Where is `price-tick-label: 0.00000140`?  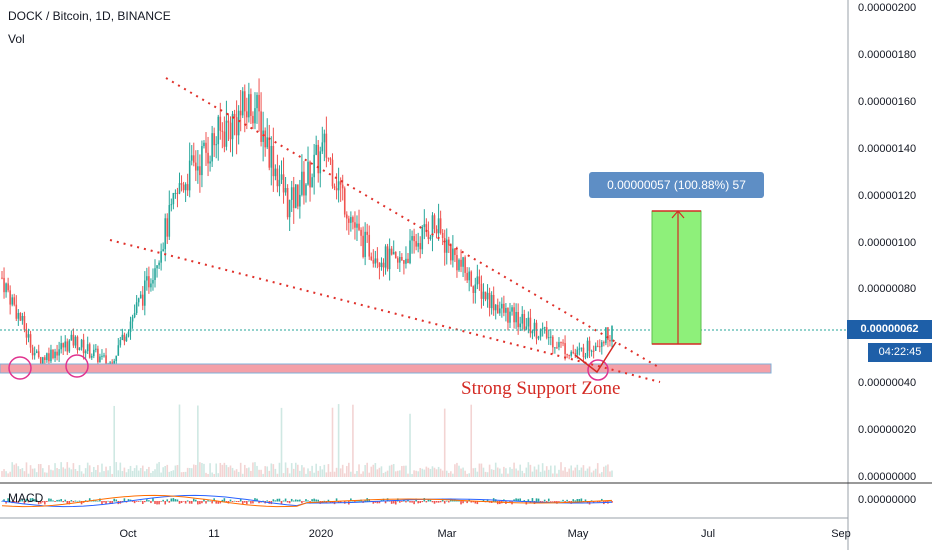
price-tick-label: 0.00000140 is located at coordinates (887, 148).